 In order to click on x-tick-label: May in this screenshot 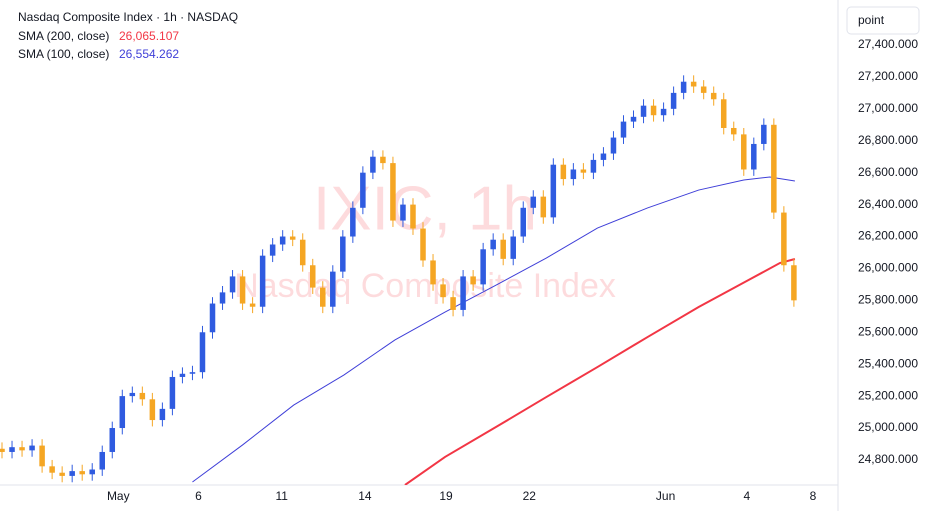, I will do `click(118, 496)`.